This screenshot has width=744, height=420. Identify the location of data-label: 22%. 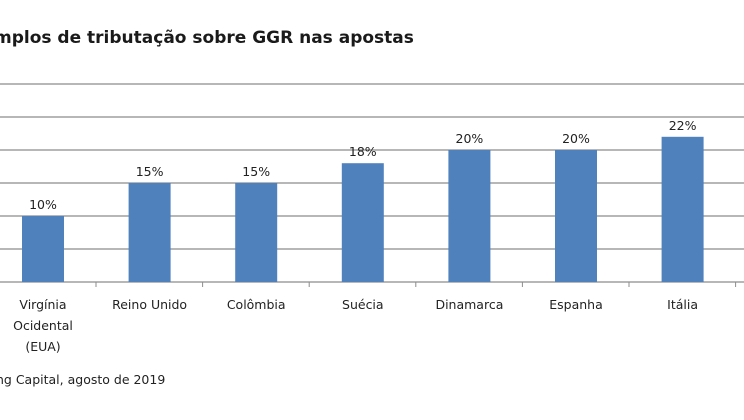
(683, 125).